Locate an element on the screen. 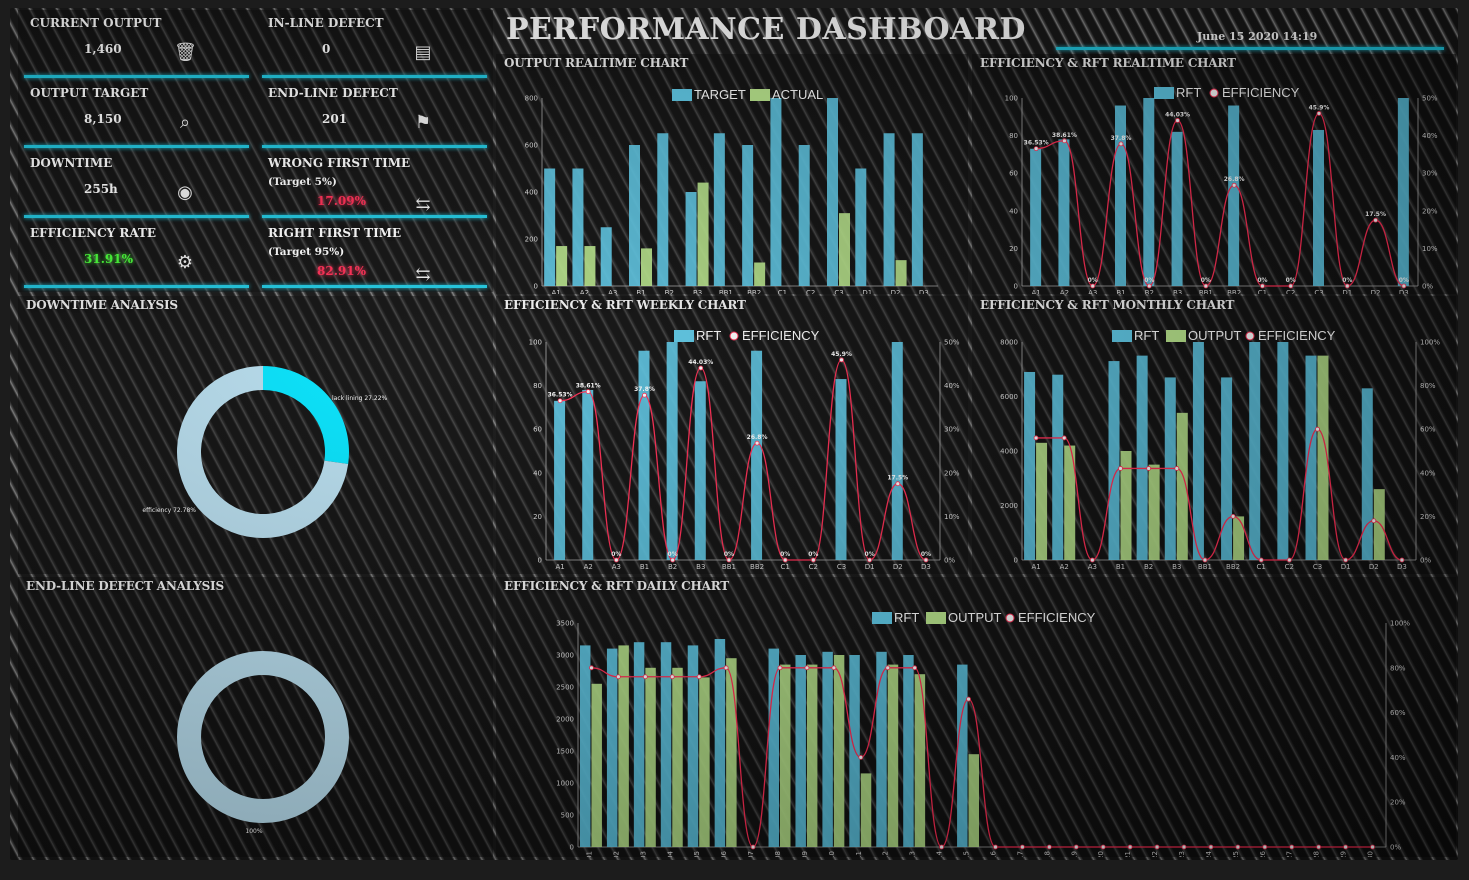  x-tick-label: C2 is located at coordinates (1289, 567).